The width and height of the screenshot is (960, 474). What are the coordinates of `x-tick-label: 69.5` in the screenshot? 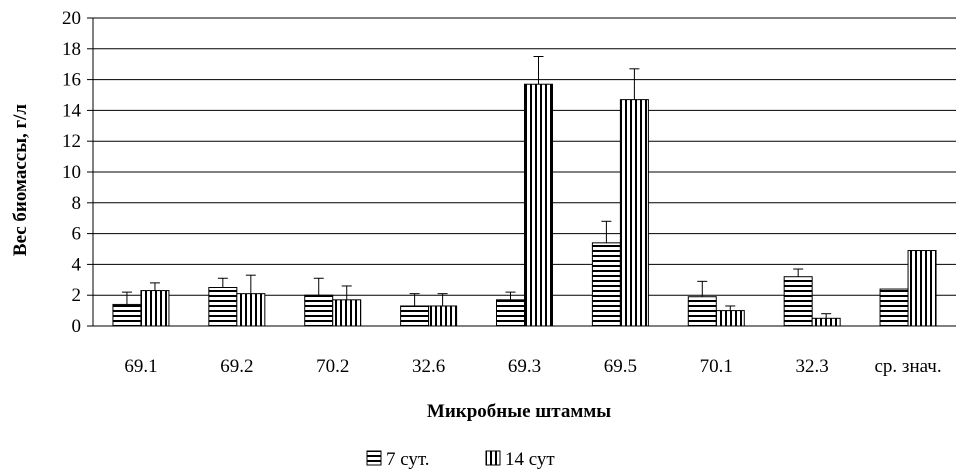 It's located at (620, 366).